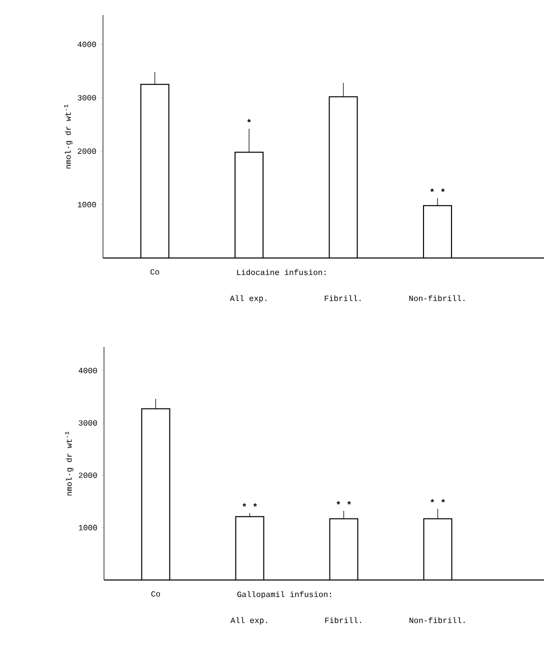  What do you see at coordinates (281, 272) in the screenshot?
I see `text: Lidocaine infusion:` at bounding box center [281, 272].